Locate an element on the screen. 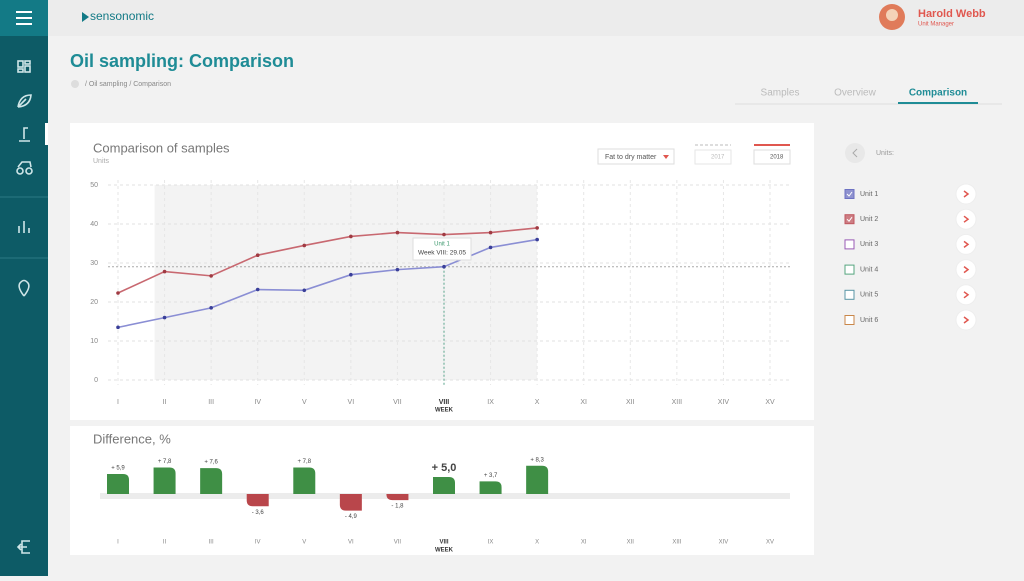 Image resolution: width=1024 pixels, height=581 pixels. bar-label: + 8,3 is located at coordinates (537, 460).